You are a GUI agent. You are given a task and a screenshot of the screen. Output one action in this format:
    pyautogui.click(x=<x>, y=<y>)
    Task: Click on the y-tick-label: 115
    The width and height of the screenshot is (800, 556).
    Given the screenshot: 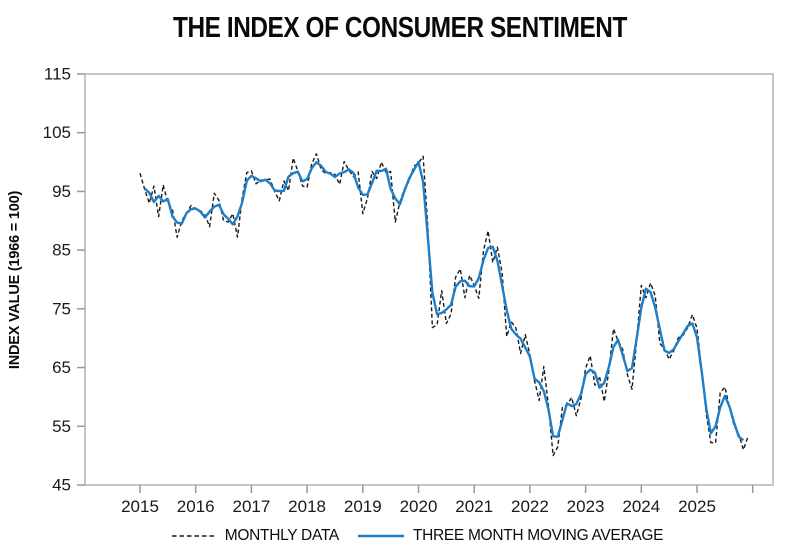 What is the action you would take?
    pyautogui.click(x=57, y=74)
    